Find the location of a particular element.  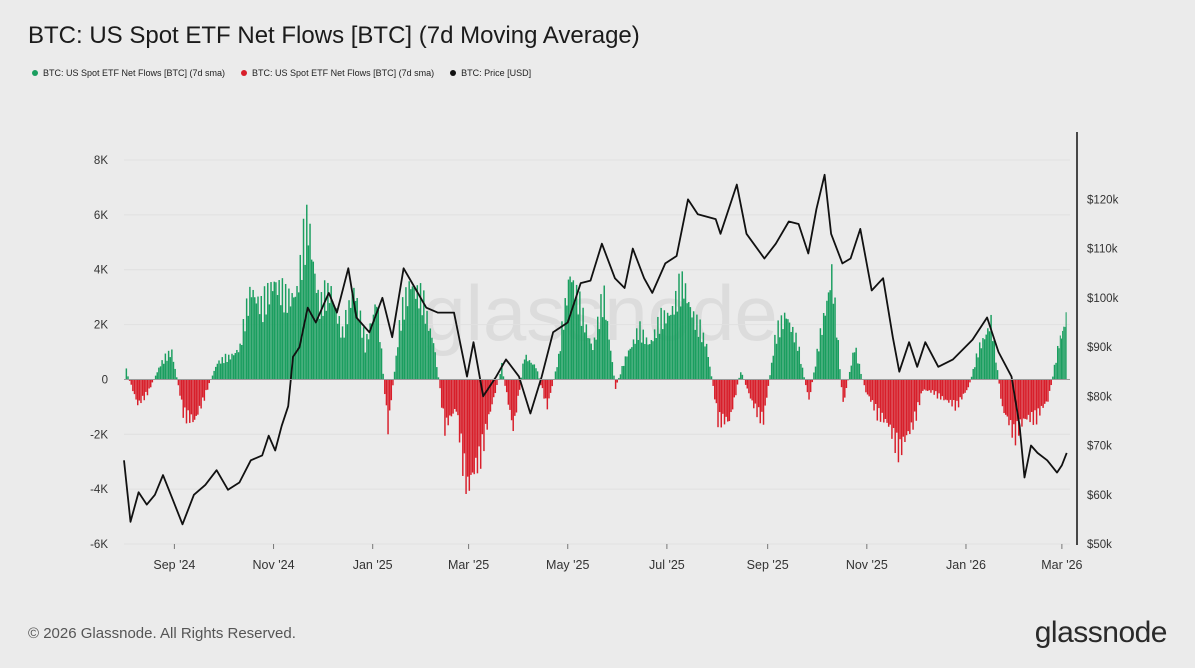

legend-dot-black is located at coordinates (453, 73).